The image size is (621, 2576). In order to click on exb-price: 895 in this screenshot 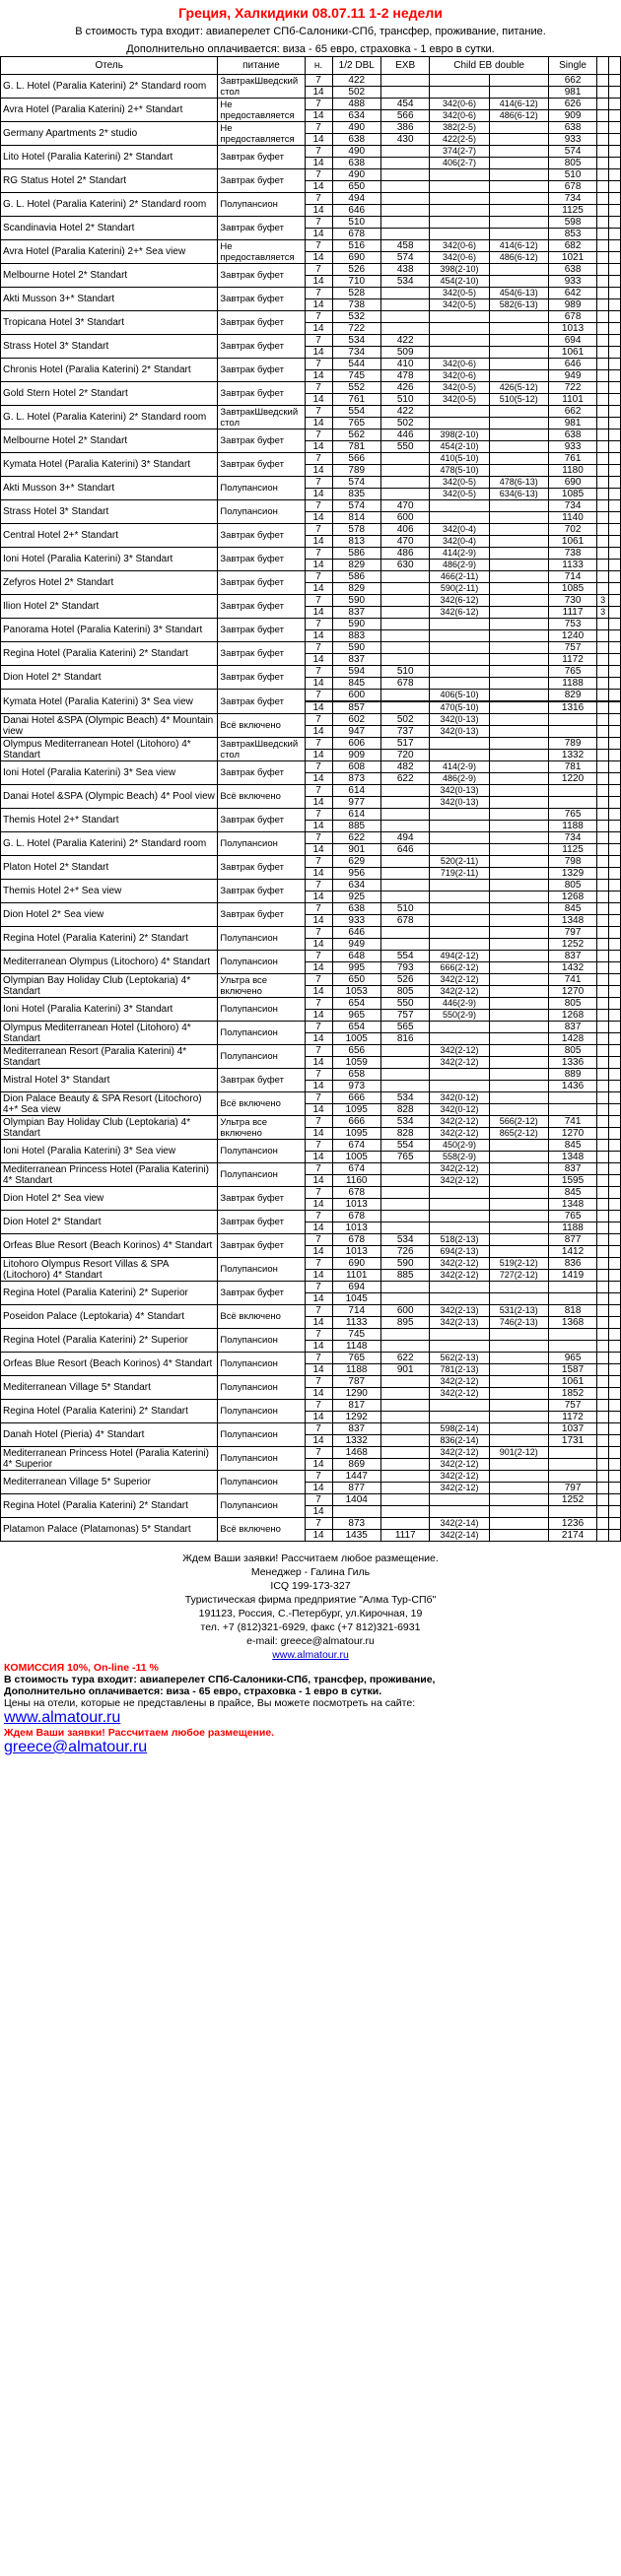, I will do `click(406, 1323)`.